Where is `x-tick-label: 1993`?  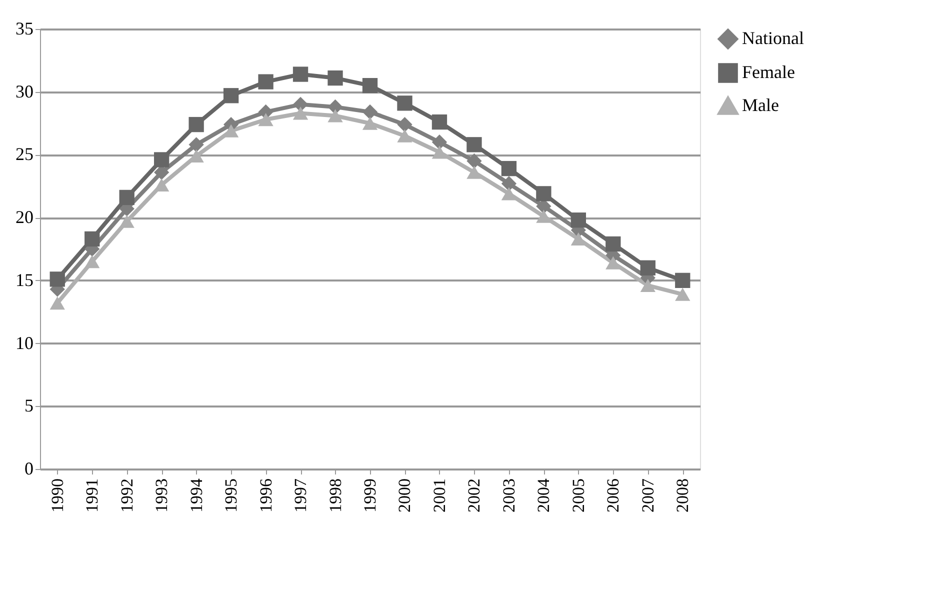
x-tick-label: 1993 is located at coordinates (162, 495).